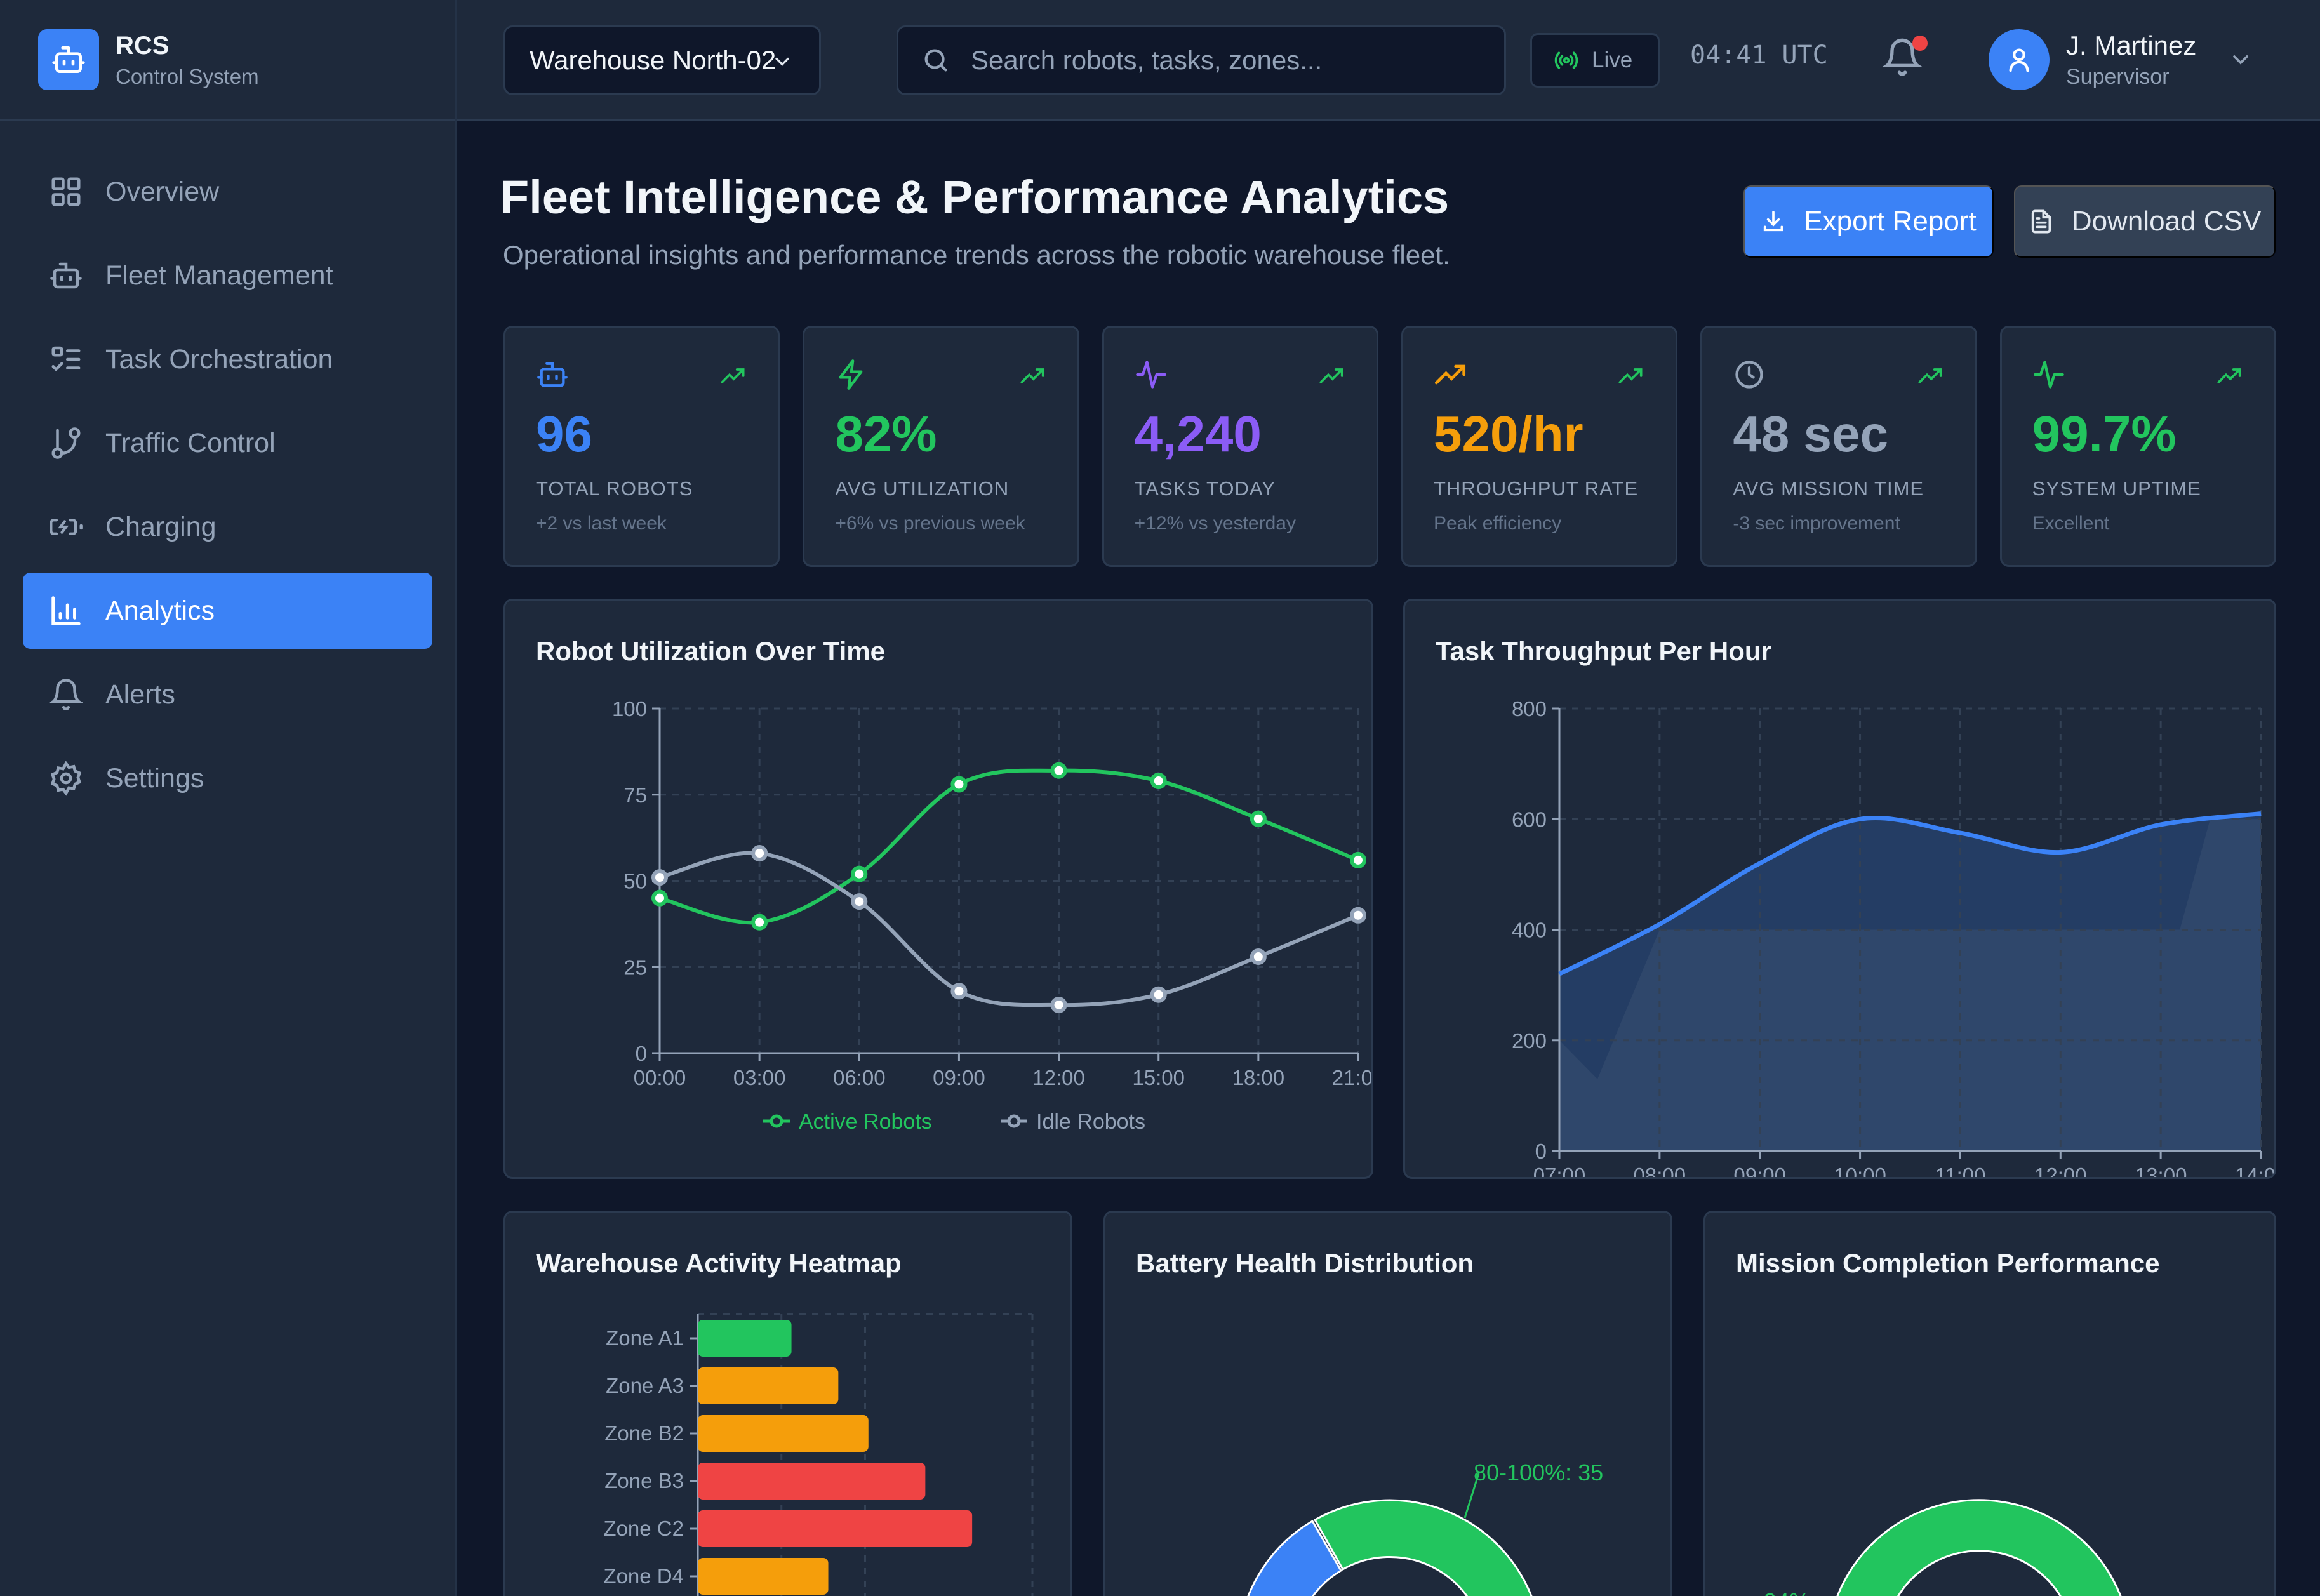 The height and width of the screenshot is (1596, 2320). I want to click on svg-text: Zone A1, so click(645, 1338).